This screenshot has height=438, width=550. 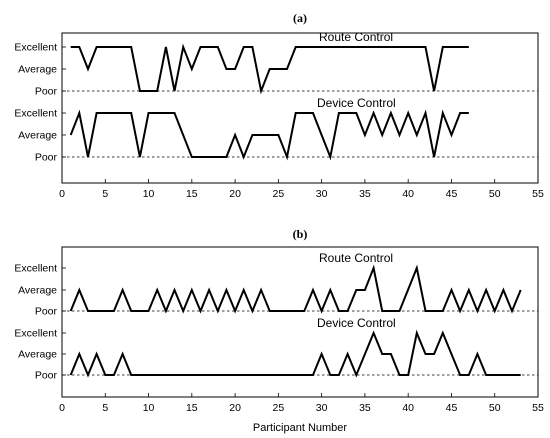 I want to click on panel-a-device-annotation: Device Control, so click(x=356, y=103).